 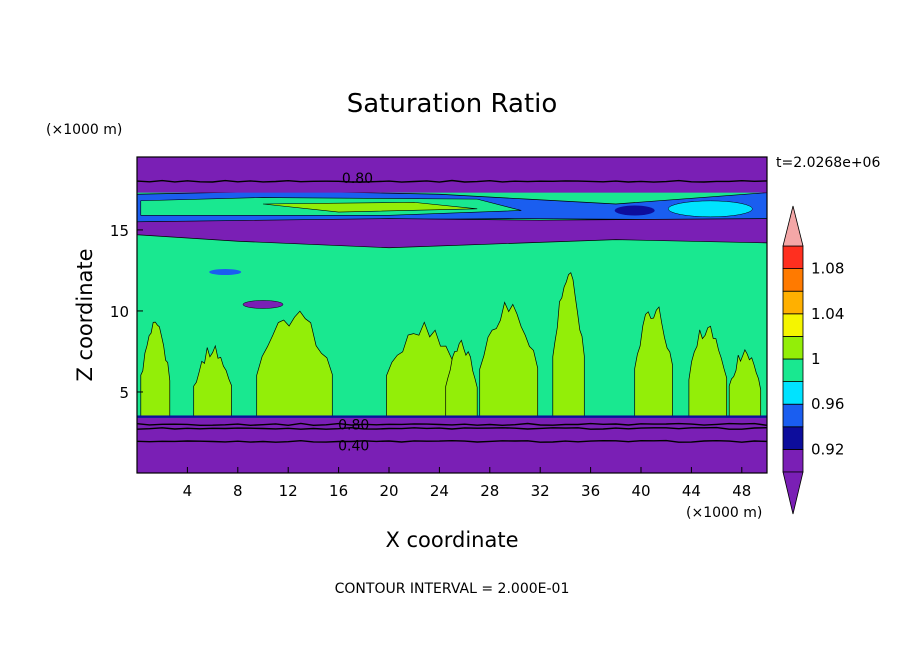 I want to click on colorbar-label: 0.96, so click(x=827, y=404).